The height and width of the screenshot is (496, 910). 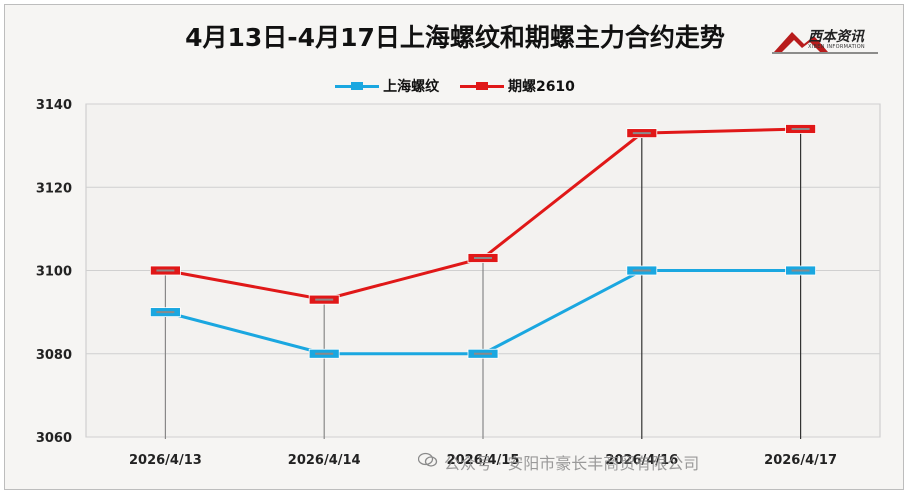 What do you see at coordinates (455, 86) in the screenshot?
I see `legend: 上海螺纹 期螺2610` at bounding box center [455, 86].